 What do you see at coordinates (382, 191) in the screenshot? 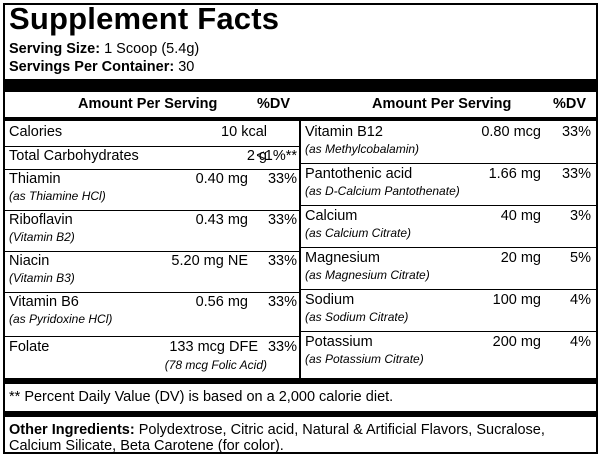
I see `nutrient-source: (as D-Calcium Pantothenate)` at bounding box center [382, 191].